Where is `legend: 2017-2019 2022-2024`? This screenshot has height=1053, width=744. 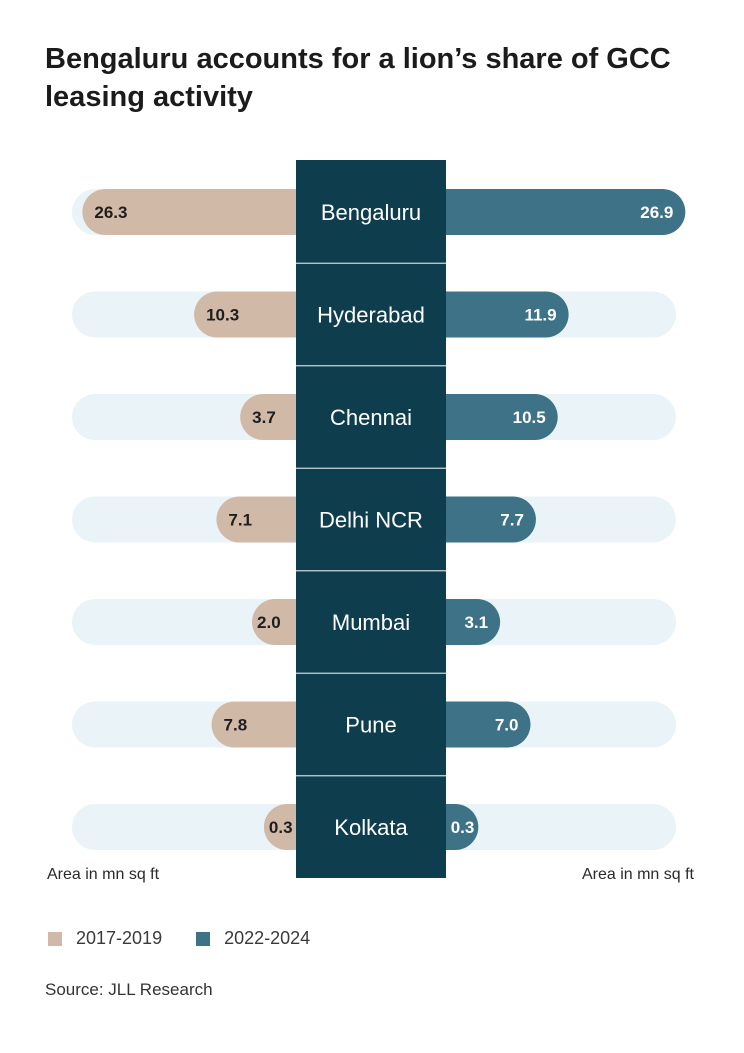
legend: 2017-2019 2022-2024 is located at coordinates (196, 938).